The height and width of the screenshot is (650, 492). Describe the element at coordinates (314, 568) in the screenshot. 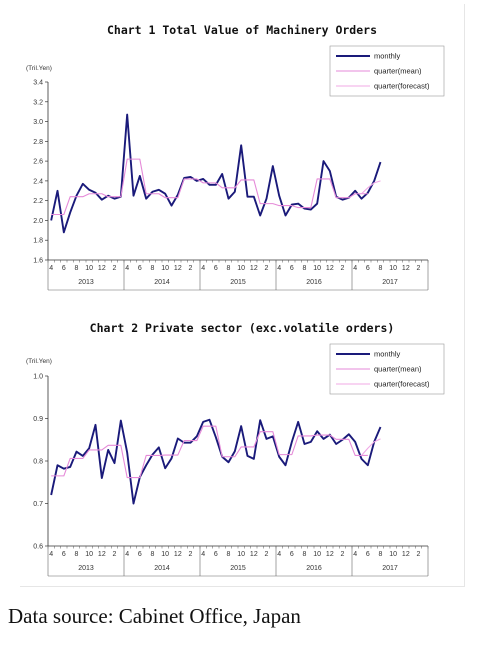

I see `year-label: 2016` at that location.